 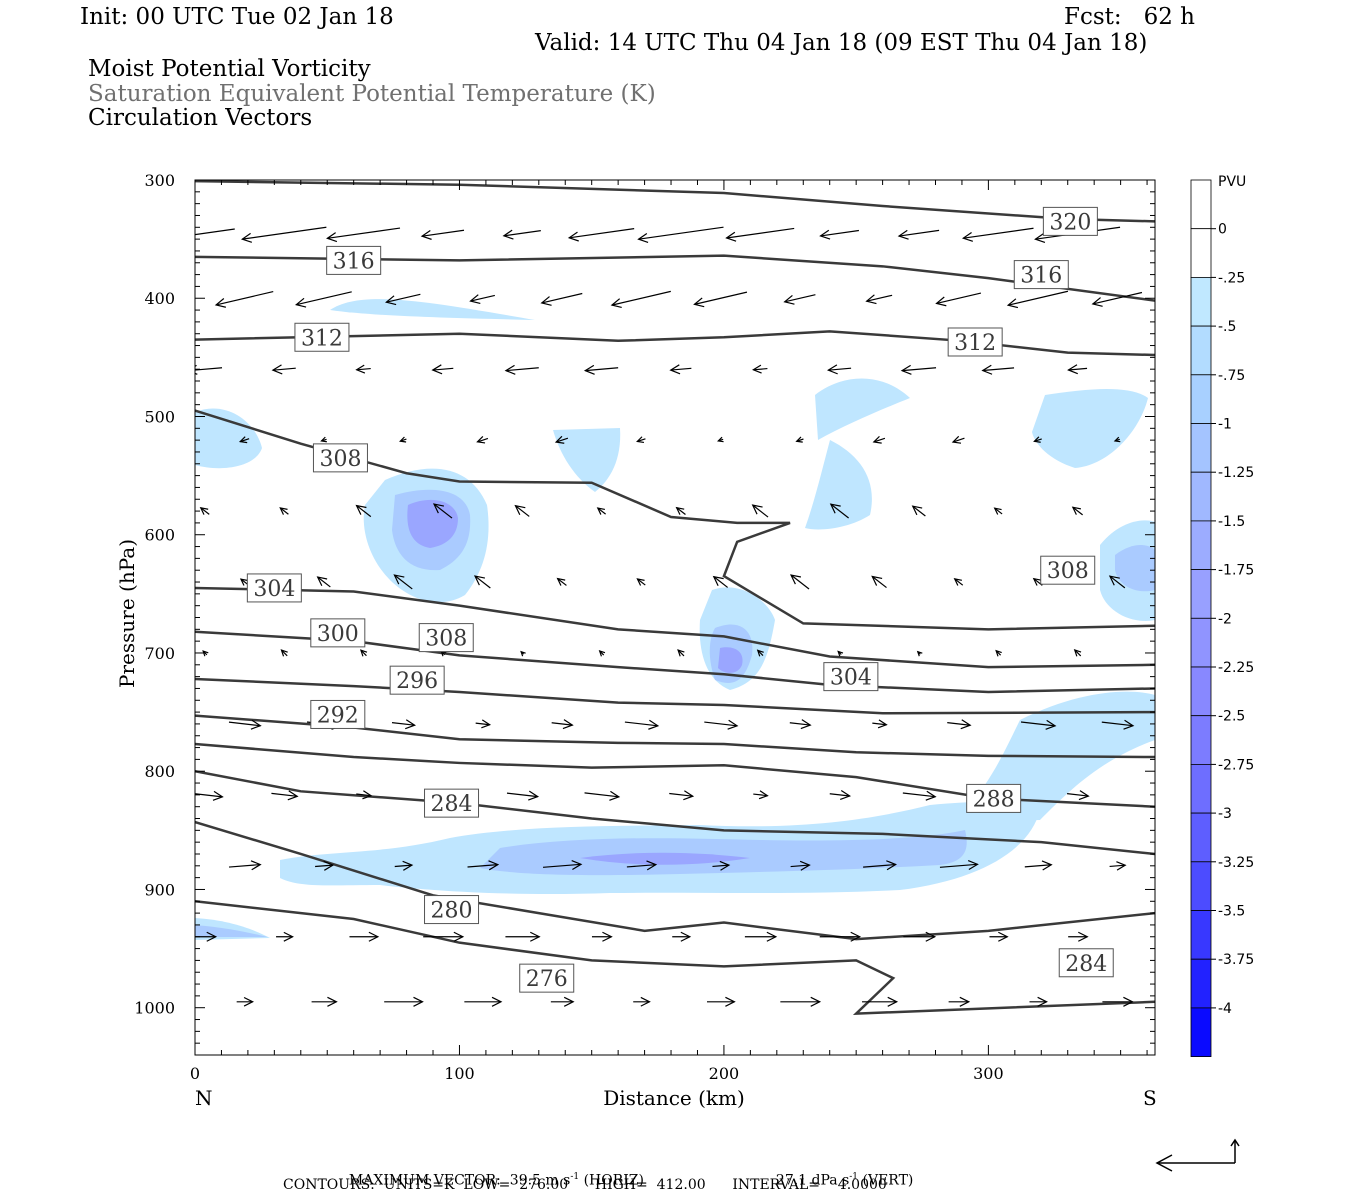 I want to click on reference-vector-icon, so click(x=1197, y=1155).